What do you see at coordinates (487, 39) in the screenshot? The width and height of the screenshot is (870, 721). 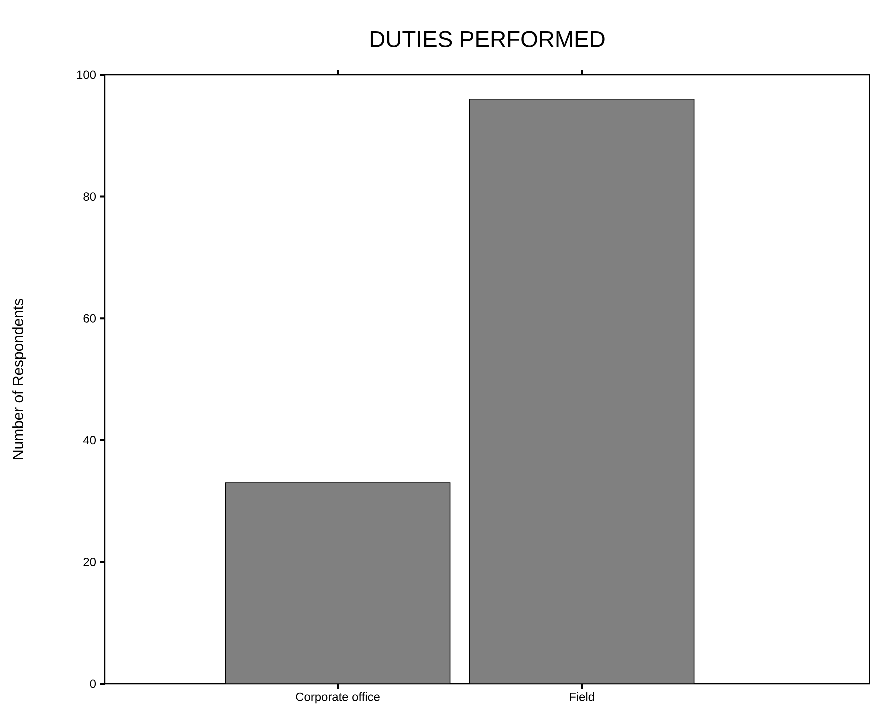 I see `chart-title: DUTIES PERFORMED` at bounding box center [487, 39].